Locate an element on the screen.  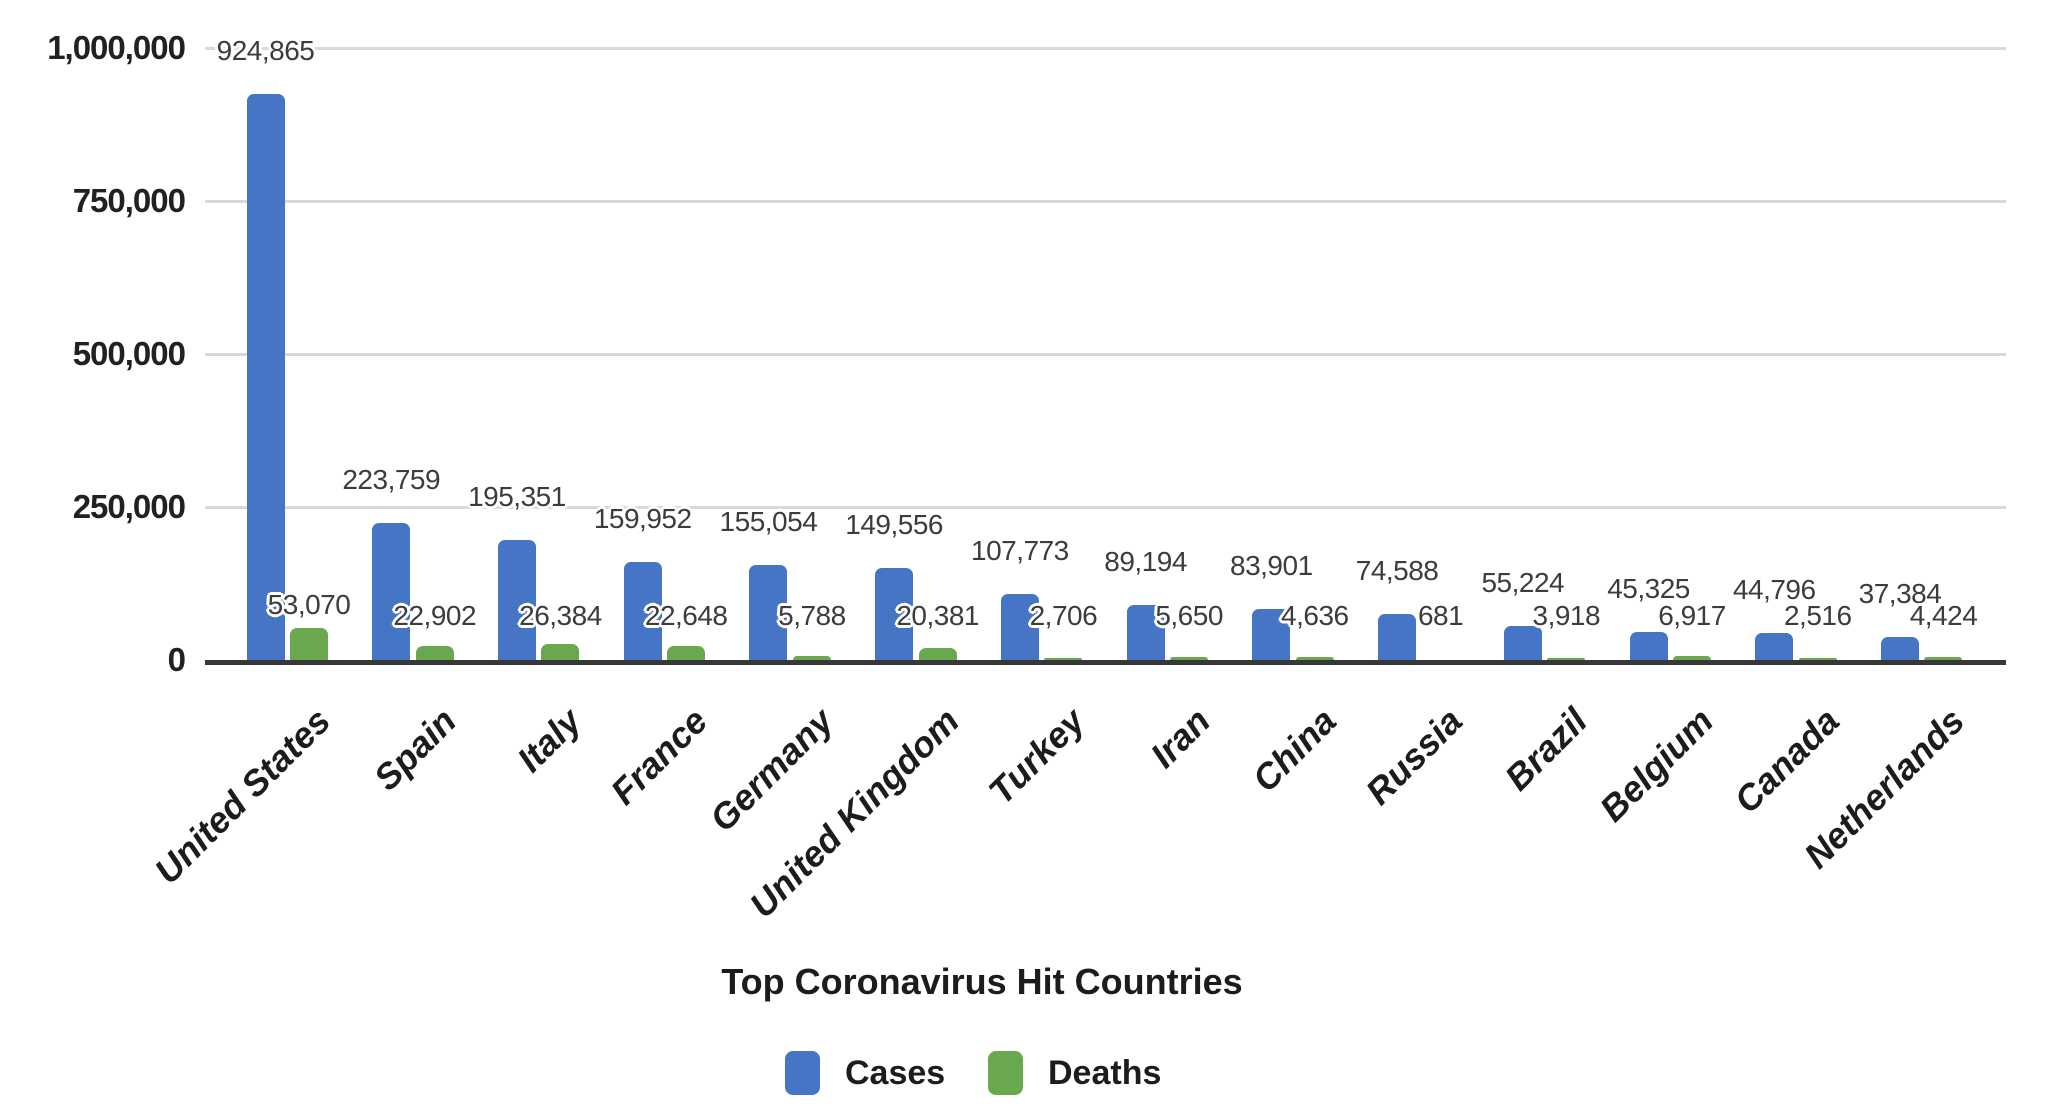
cases-value-label: 159,952 is located at coordinates (642, 519).